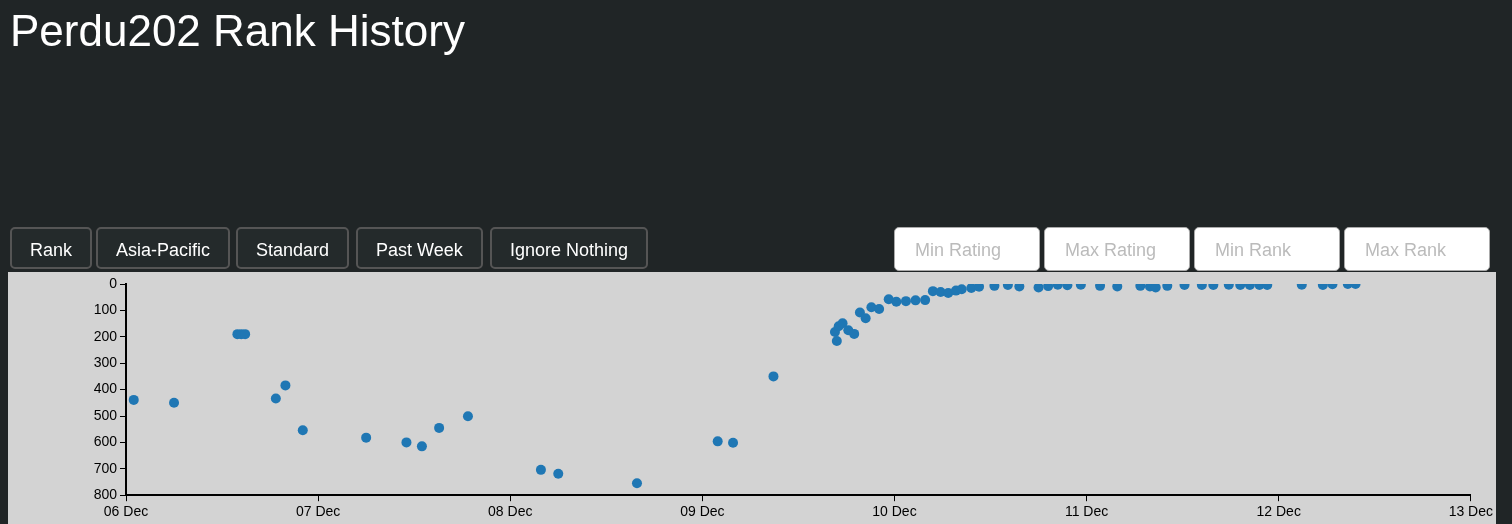 The width and height of the screenshot is (1512, 524). I want to click on x-tick-label: 07 Dec, so click(318, 511).